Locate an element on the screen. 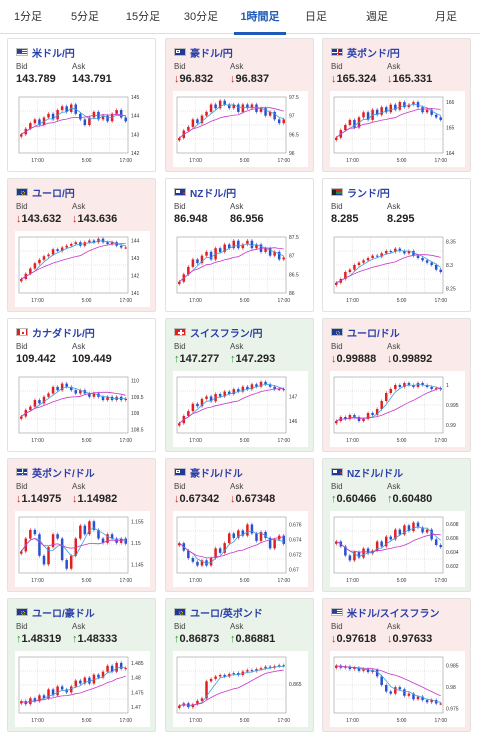 The image size is (480, 736). pair-name: スイスフラン/円 is located at coordinates (226, 334).